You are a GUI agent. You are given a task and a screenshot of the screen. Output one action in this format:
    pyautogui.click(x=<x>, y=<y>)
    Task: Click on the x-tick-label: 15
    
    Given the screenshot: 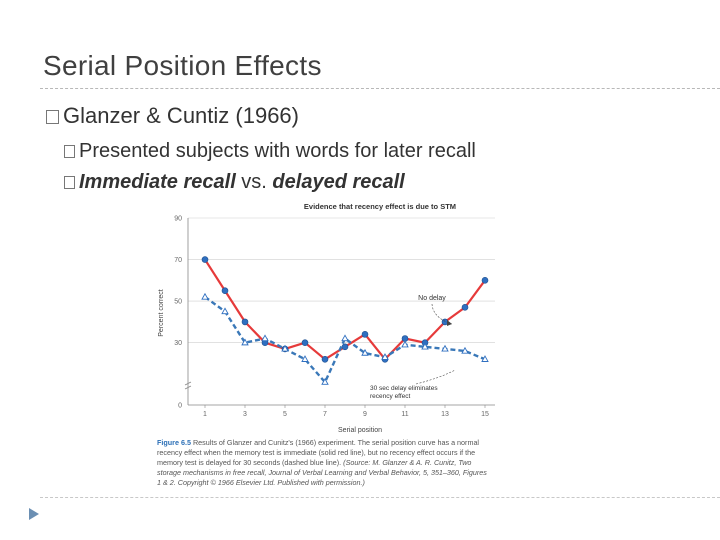 What is the action you would take?
    pyautogui.click(x=485, y=414)
    